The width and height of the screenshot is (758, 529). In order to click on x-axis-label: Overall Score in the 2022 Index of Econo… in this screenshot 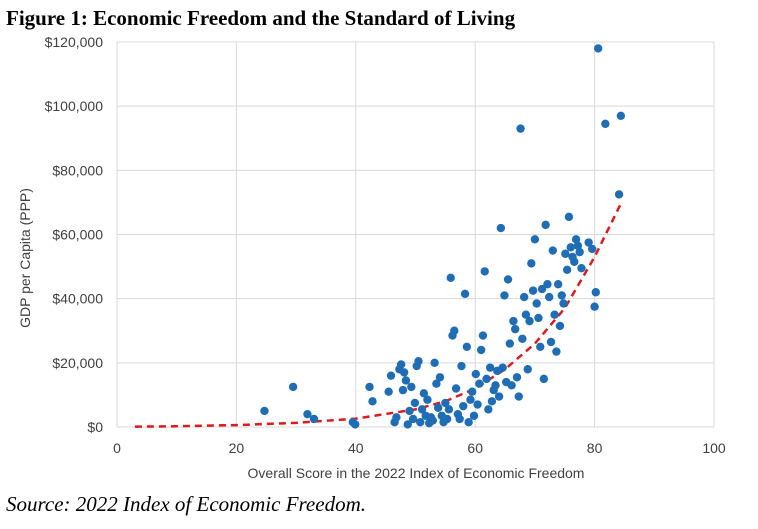, I will do `click(416, 473)`.